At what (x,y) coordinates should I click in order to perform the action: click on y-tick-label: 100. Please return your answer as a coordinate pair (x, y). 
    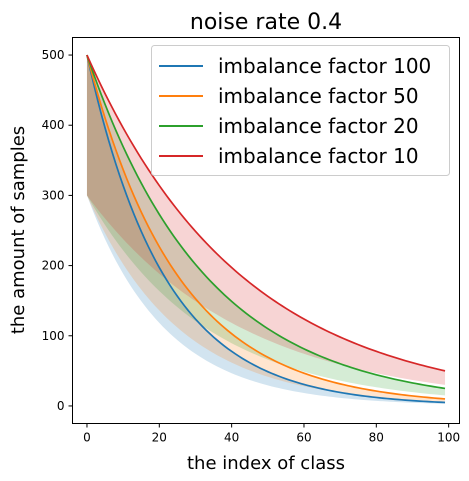
    Looking at the image, I should click on (53, 336).